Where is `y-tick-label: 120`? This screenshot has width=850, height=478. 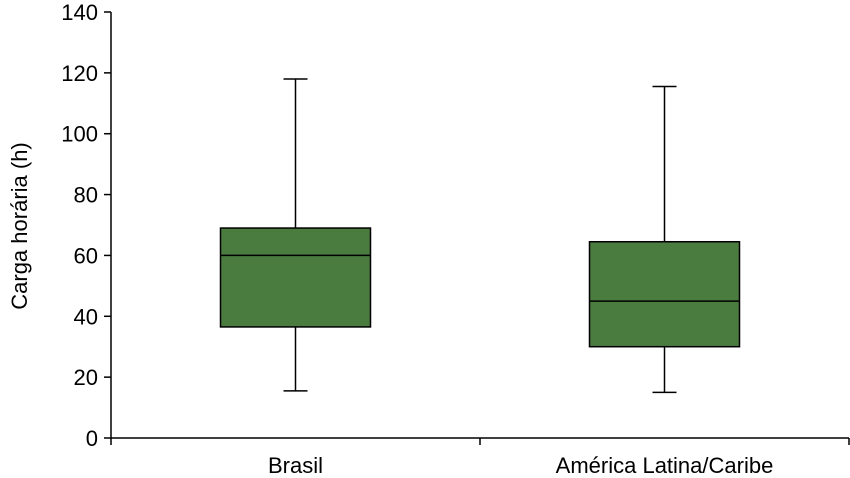 y-tick-label: 120 is located at coordinates (79, 73).